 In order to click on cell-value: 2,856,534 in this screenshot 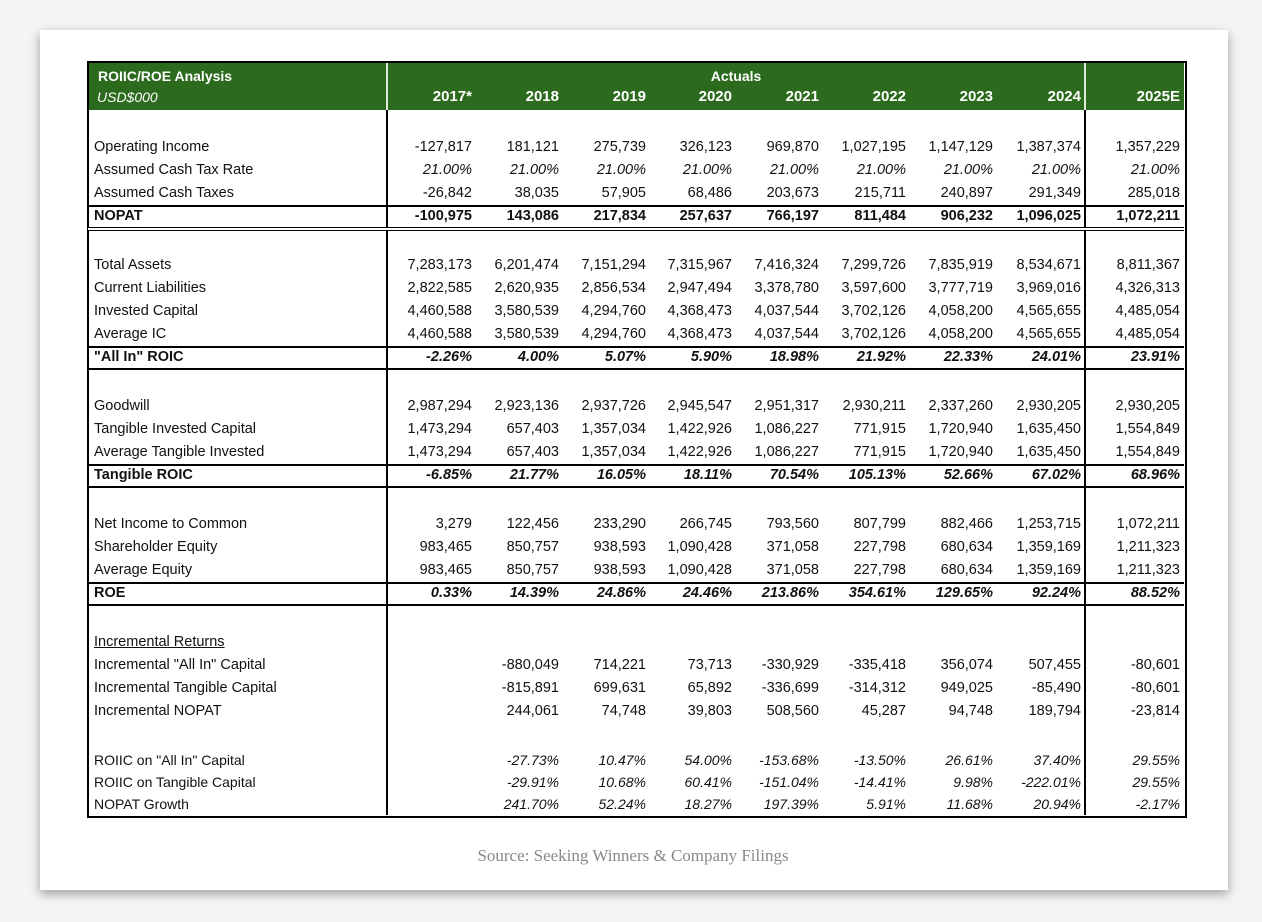, I will do `click(613, 288)`.